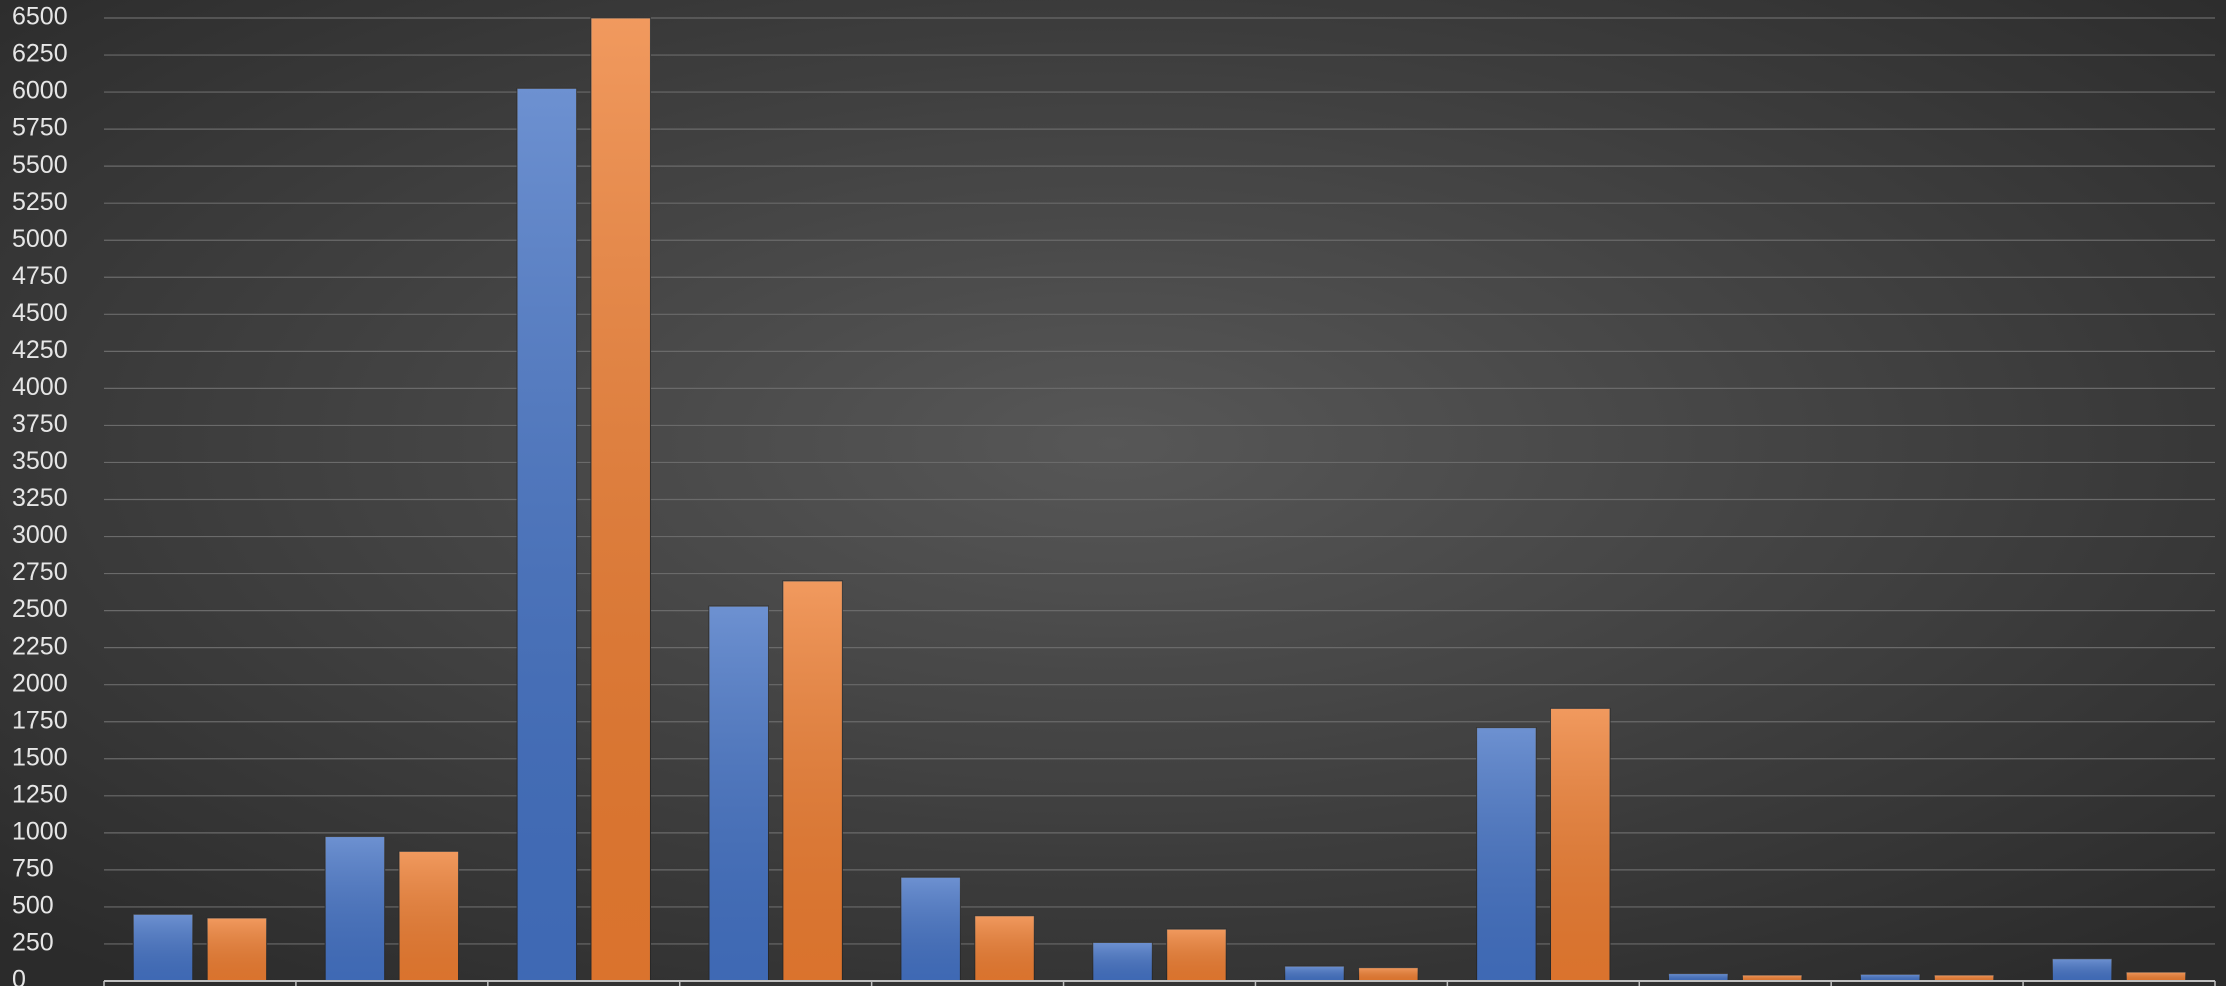 The width and height of the screenshot is (2226, 986). What do you see at coordinates (40, 831) in the screenshot?
I see `y-tick-label: 1000` at bounding box center [40, 831].